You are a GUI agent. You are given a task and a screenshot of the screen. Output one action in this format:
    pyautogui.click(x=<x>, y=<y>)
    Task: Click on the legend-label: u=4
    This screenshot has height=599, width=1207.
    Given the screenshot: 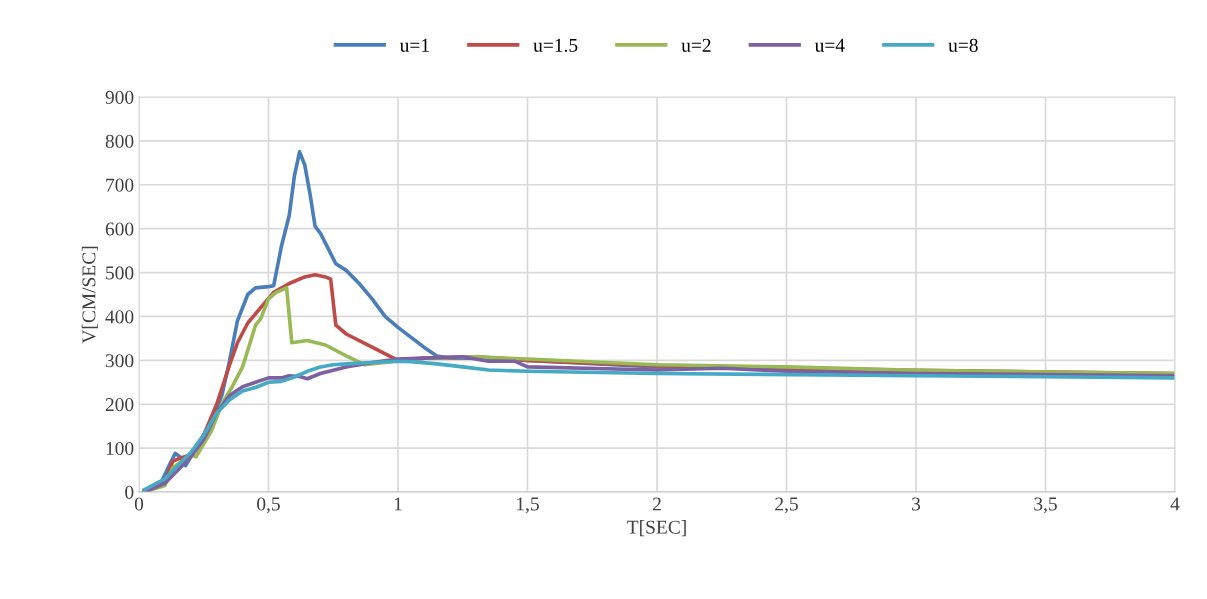 What is the action you would take?
    pyautogui.click(x=829, y=45)
    